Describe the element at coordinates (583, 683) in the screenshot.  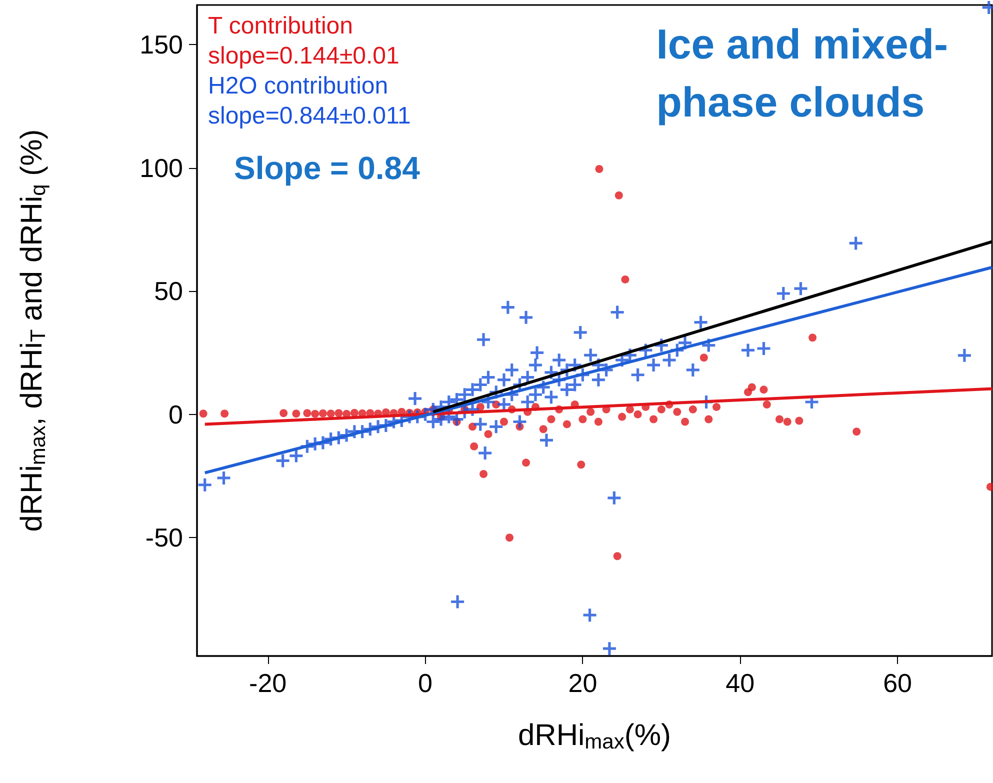
I see `x-tick-label: 20` at that location.